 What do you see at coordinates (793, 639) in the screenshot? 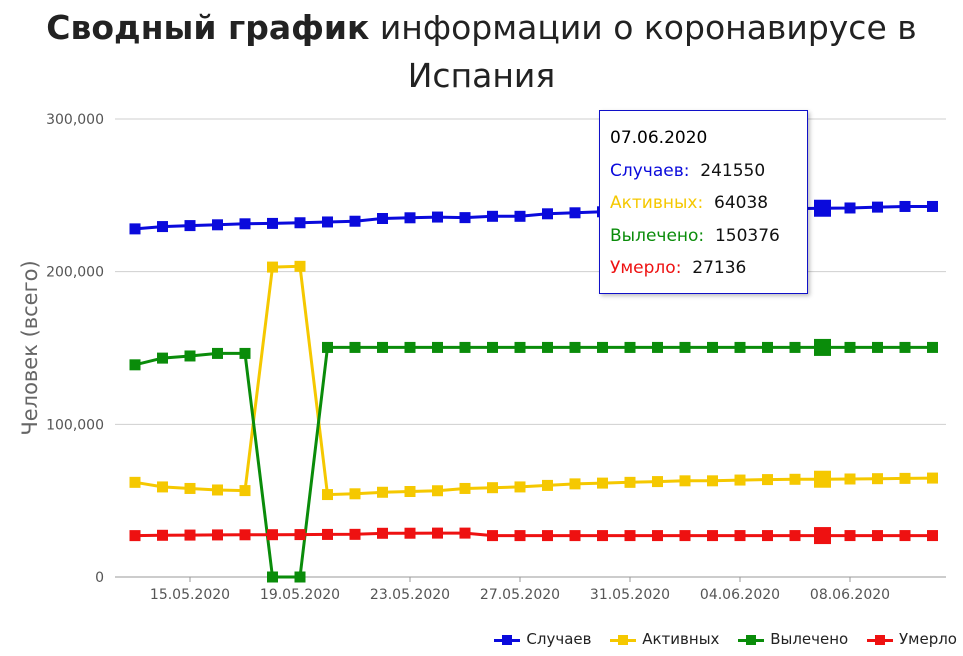
I see `legend-item-recovered: Вылечено` at bounding box center [793, 639].